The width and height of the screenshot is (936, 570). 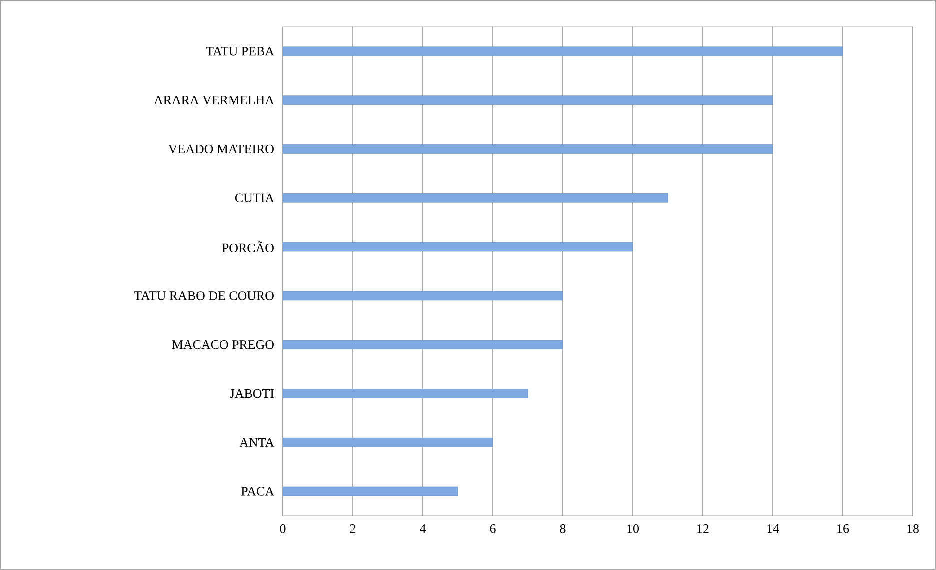 What do you see at coordinates (248, 247) in the screenshot?
I see `y-tick-label: PORCÃO` at bounding box center [248, 247].